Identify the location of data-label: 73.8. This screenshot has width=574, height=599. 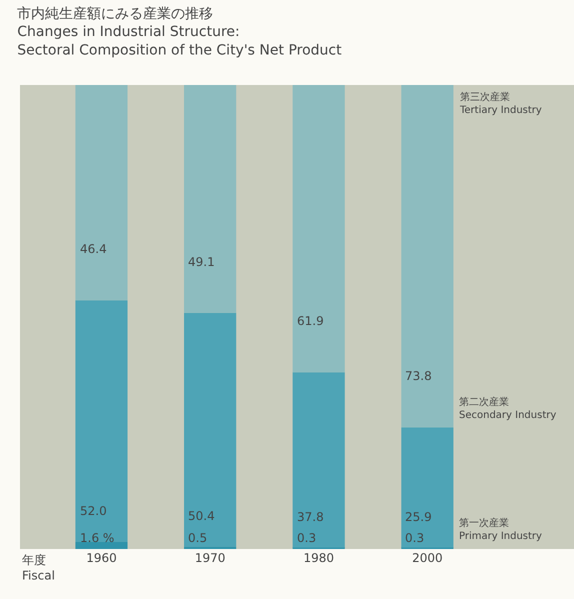
(418, 376).